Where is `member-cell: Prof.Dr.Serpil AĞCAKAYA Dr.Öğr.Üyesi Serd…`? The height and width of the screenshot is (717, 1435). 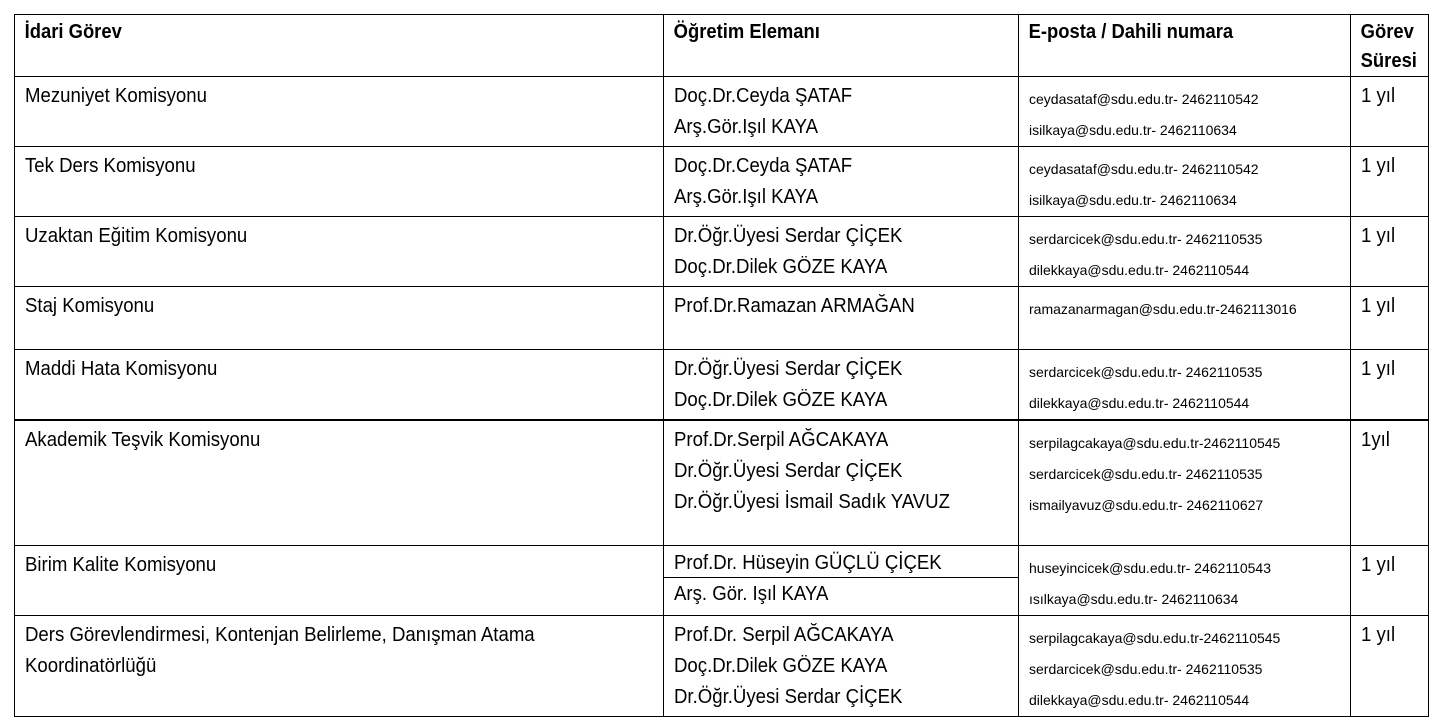
member-cell: Prof.Dr.Serpil AĞCAKAYA Dr.Öğr.Üyesi Serd… is located at coordinates (841, 482).